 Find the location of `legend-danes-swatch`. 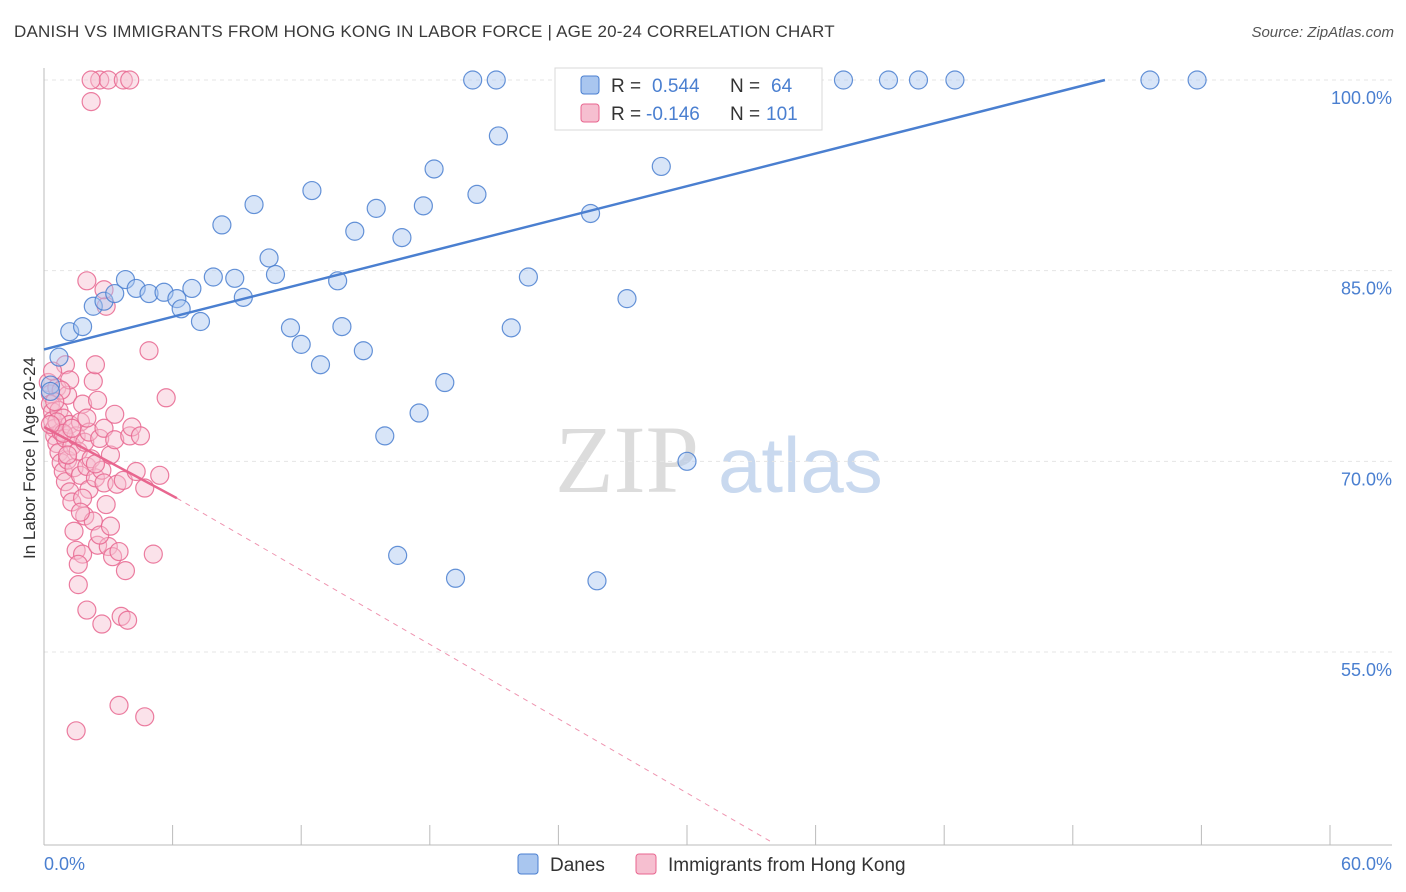

legend-danes-swatch is located at coordinates (528, 864).